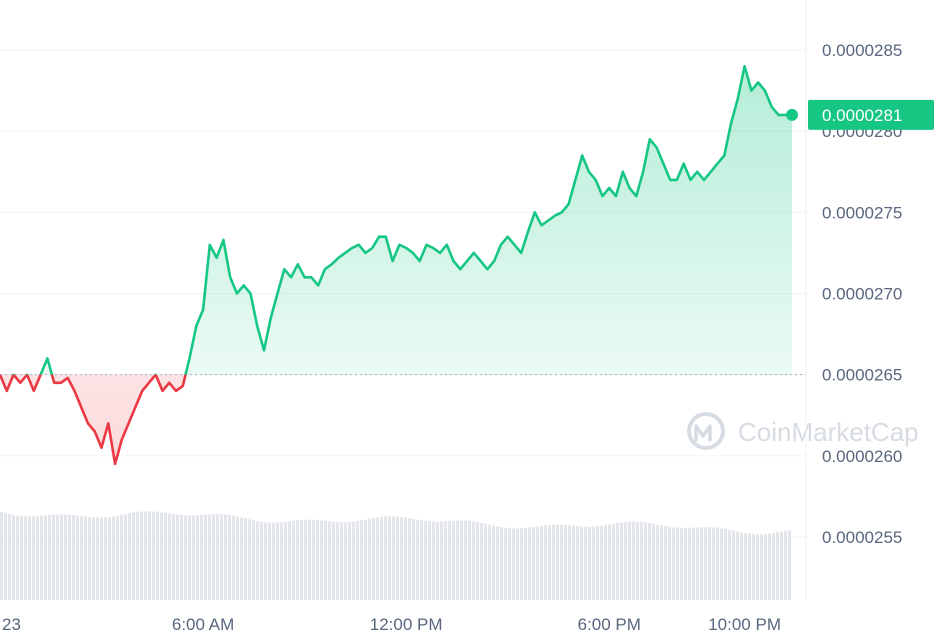 This screenshot has width=936, height=644. What do you see at coordinates (862, 50) in the screenshot?
I see `y-tick-label: 0.0000285` at bounding box center [862, 50].